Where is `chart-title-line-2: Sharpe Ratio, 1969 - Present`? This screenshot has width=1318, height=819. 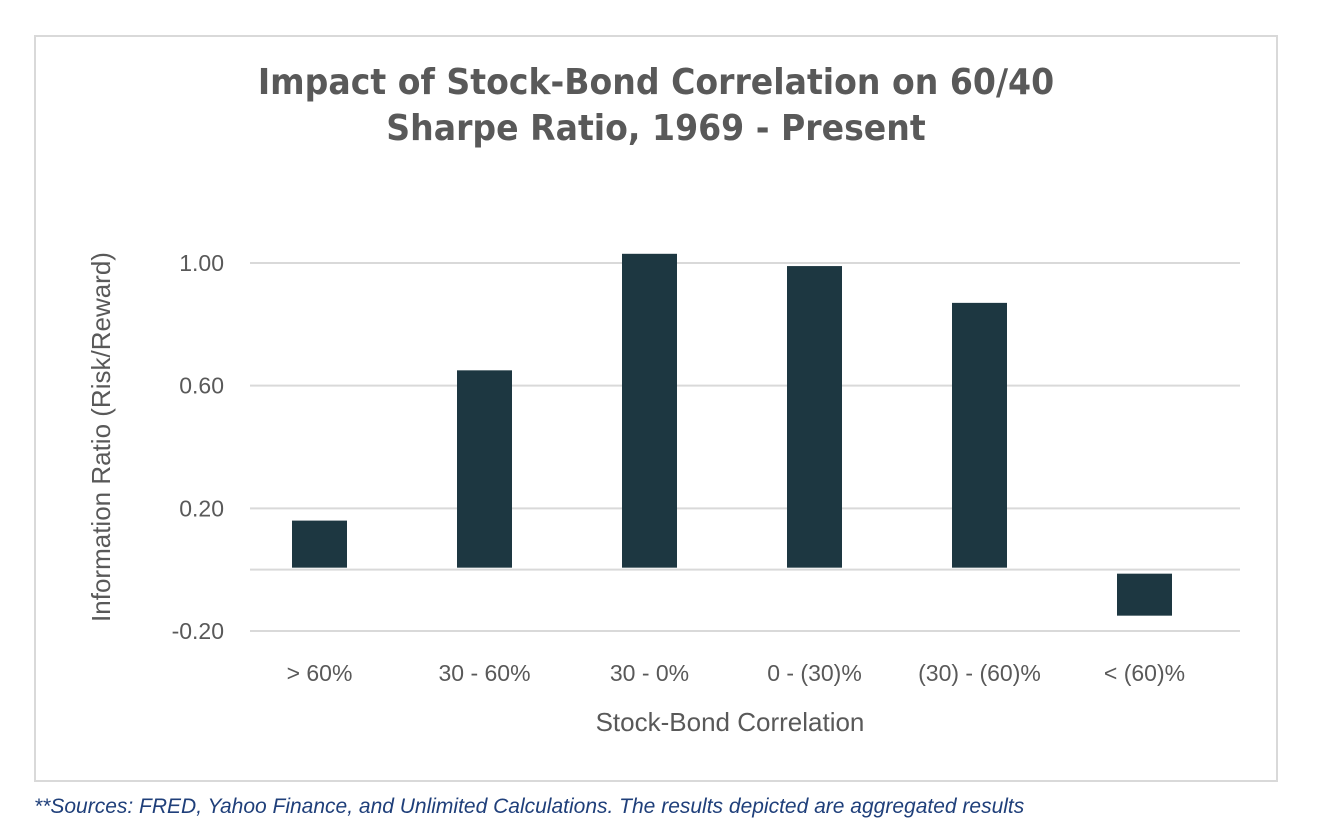
chart-title-line-2: Sharpe Ratio, 1969 - Present is located at coordinates (656, 128).